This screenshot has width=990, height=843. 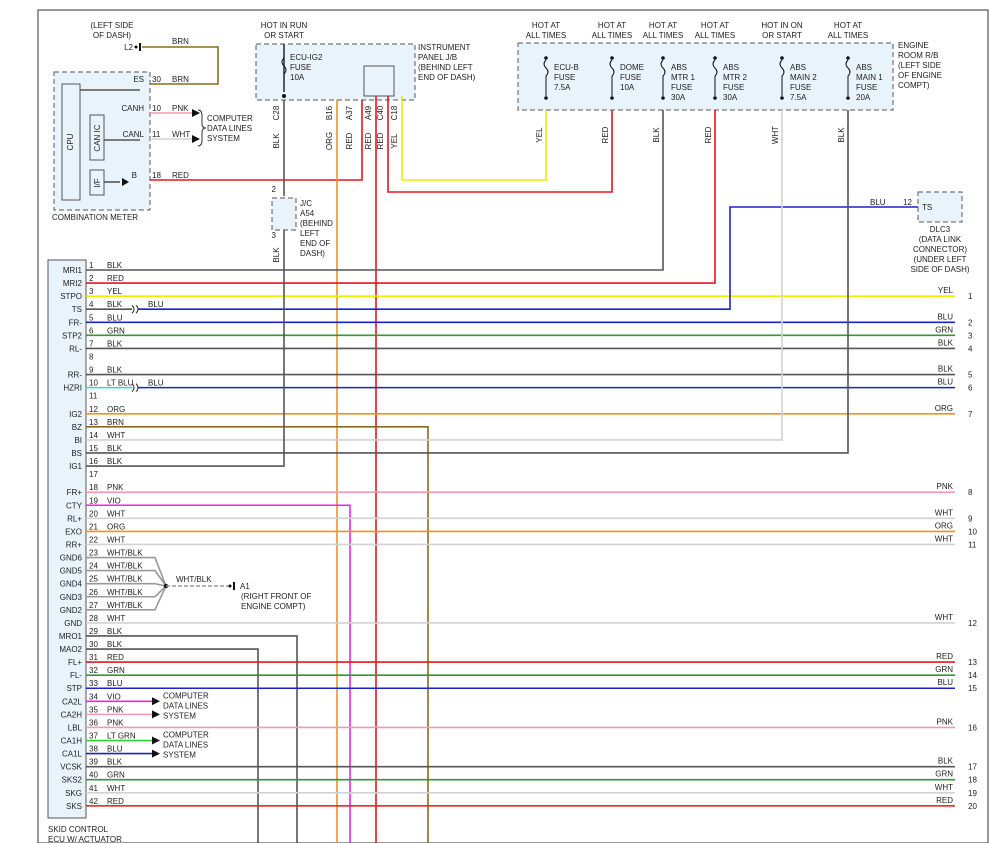 What do you see at coordinates (97, 137) in the screenshot?
I see `label: CAN IC` at bounding box center [97, 137].